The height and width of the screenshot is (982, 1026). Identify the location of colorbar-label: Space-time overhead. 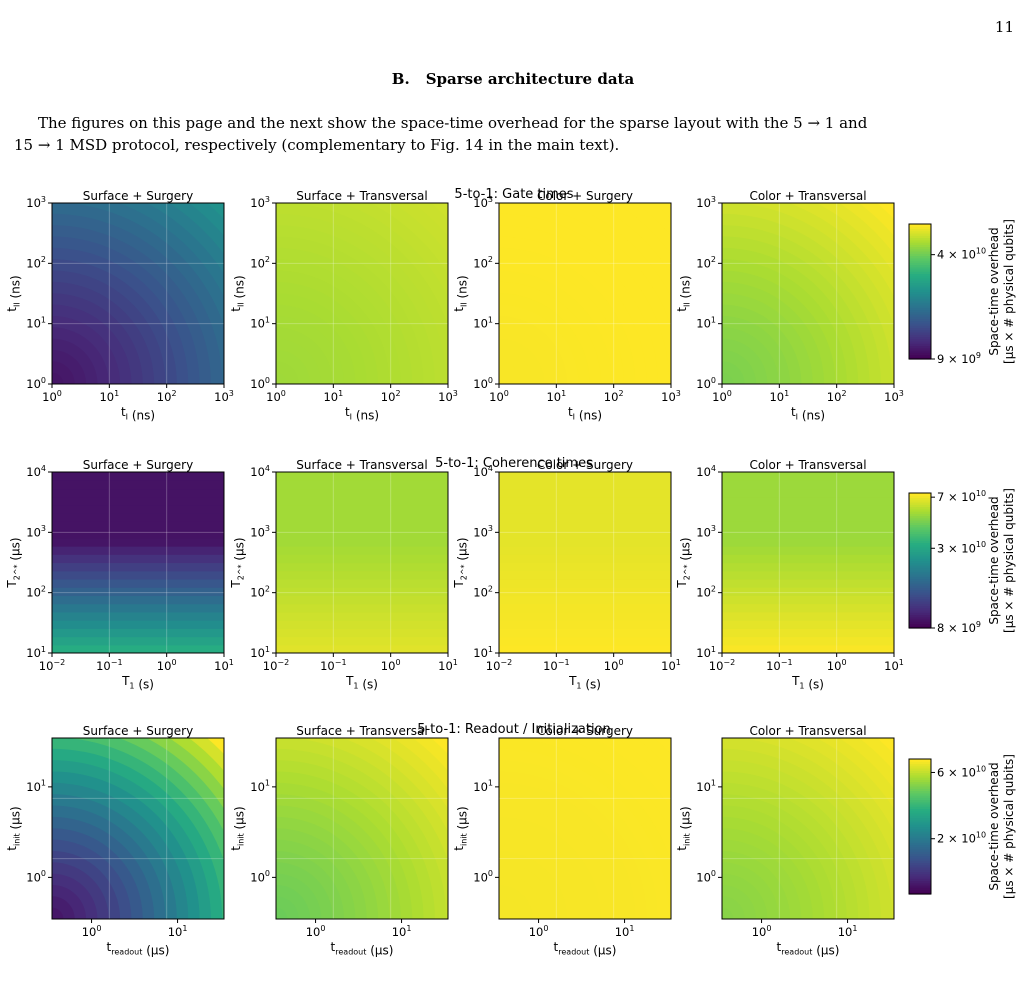
(994, 560).